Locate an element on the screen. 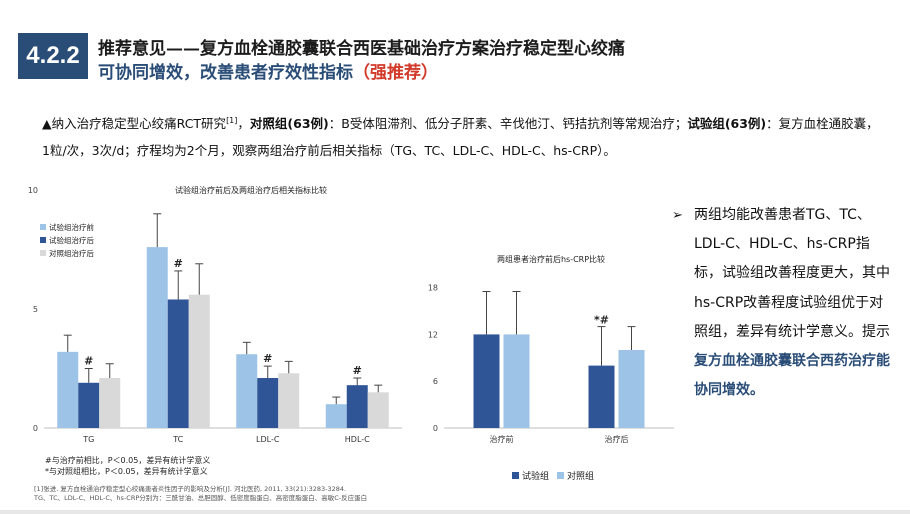  chart1-y-tick-label: 5 is located at coordinates (35, 309).